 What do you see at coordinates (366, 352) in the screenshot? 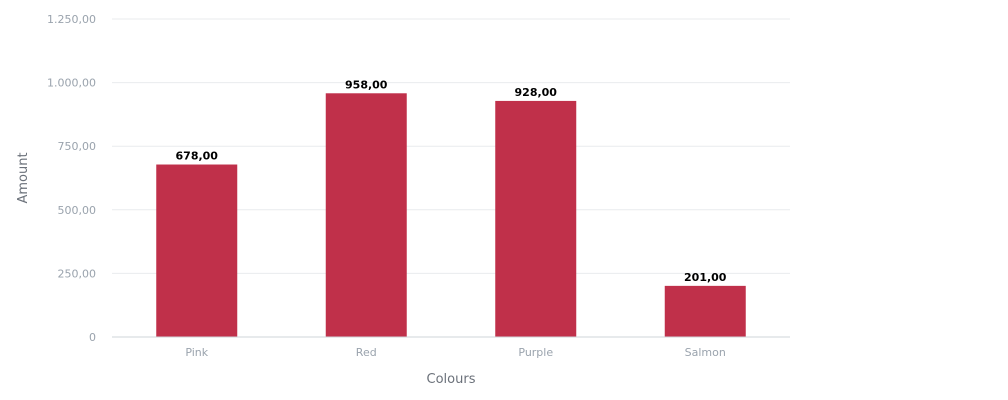
I see `x-tick-label: Red` at bounding box center [366, 352].